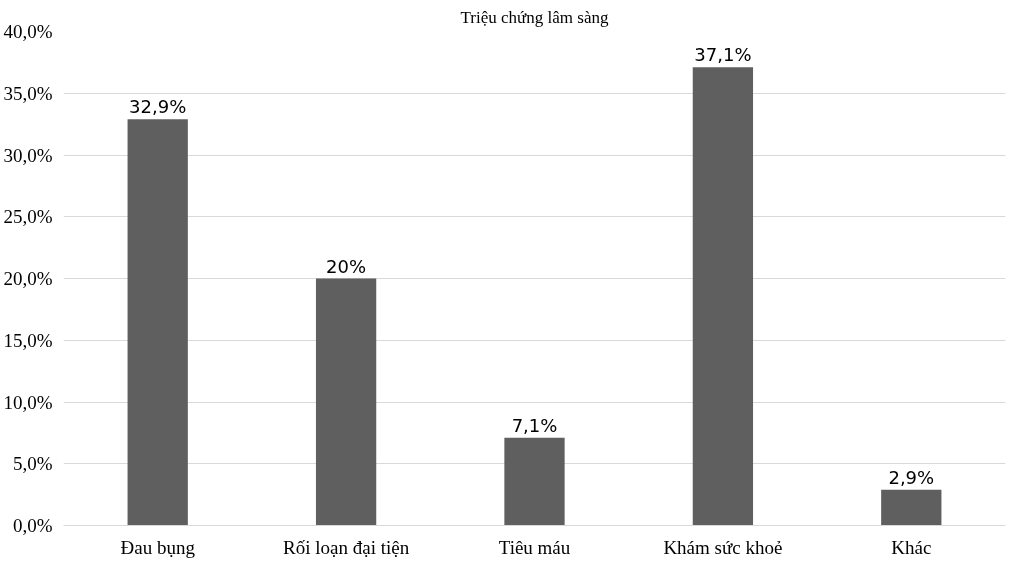 This screenshot has height=565, width=1026. I want to click on data-label: 7,1%, so click(534, 425).